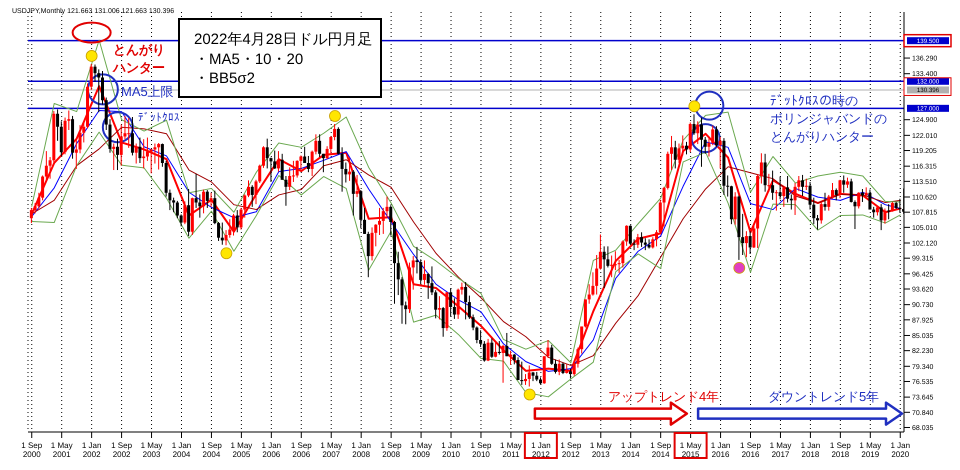  What do you see at coordinates (331, 450) in the screenshot?
I see `x-tick-label: 1 May 2007` at bounding box center [331, 450].